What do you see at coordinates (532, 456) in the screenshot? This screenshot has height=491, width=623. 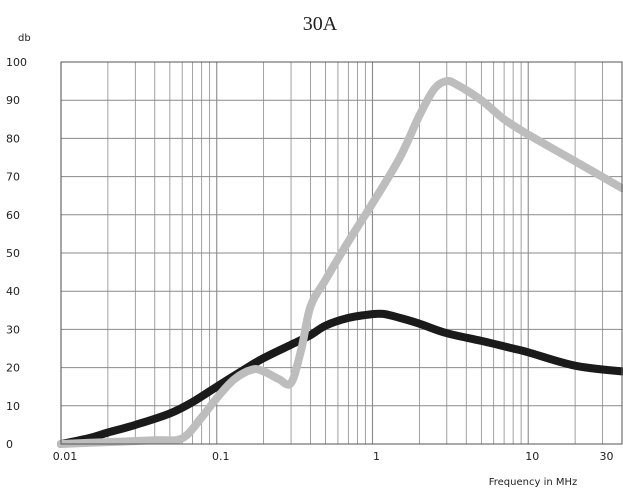 I see `x-tick-label: 10` at bounding box center [532, 456].